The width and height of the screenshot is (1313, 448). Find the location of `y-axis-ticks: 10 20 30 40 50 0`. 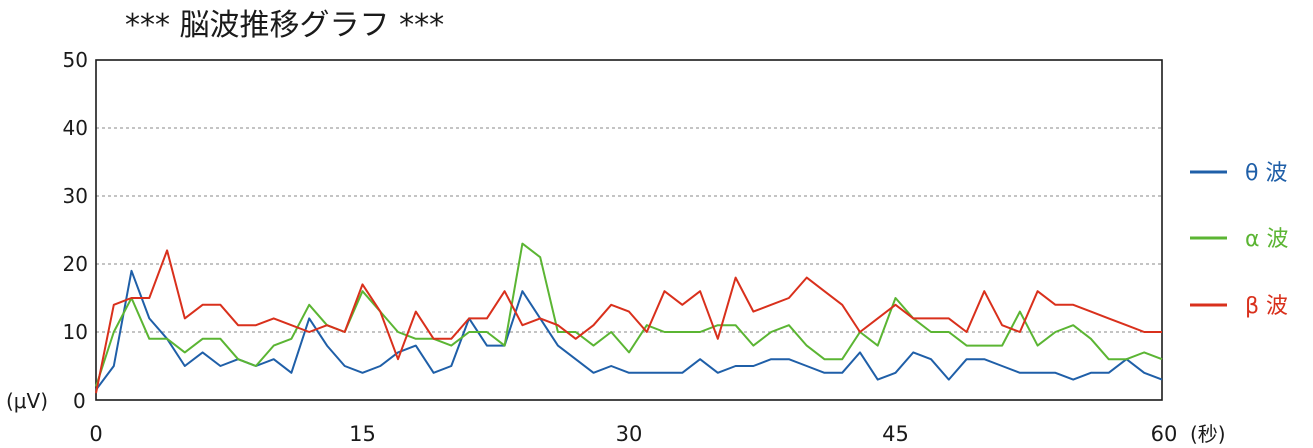

y-axis-ticks: 10 20 30 40 50 0 is located at coordinates (75, 230).